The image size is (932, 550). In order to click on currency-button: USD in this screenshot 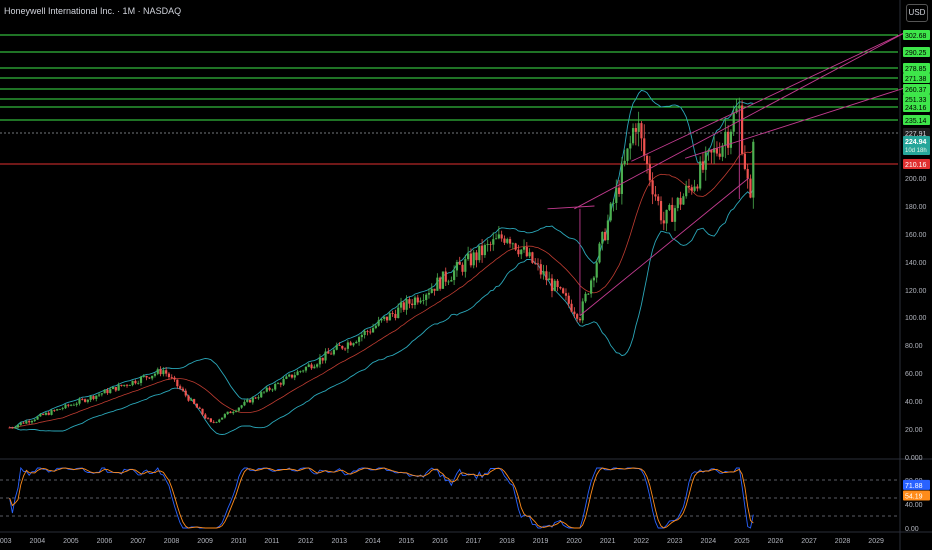, I will do `click(917, 13)`.